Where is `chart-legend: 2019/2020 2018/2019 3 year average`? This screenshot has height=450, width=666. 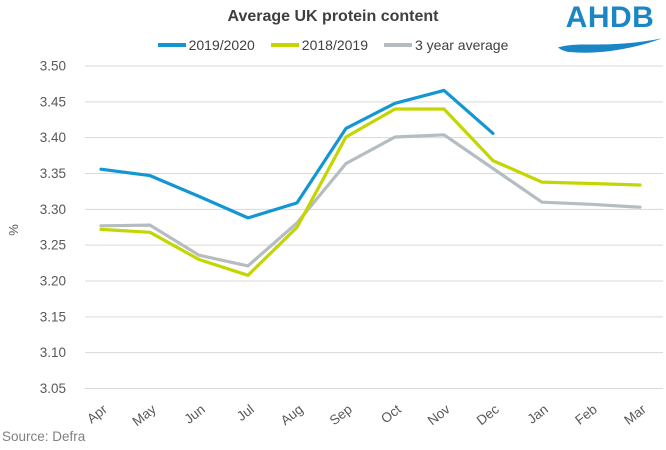 chart-legend: 2019/2020 2018/2019 3 year average is located at coordinates (333, 45).